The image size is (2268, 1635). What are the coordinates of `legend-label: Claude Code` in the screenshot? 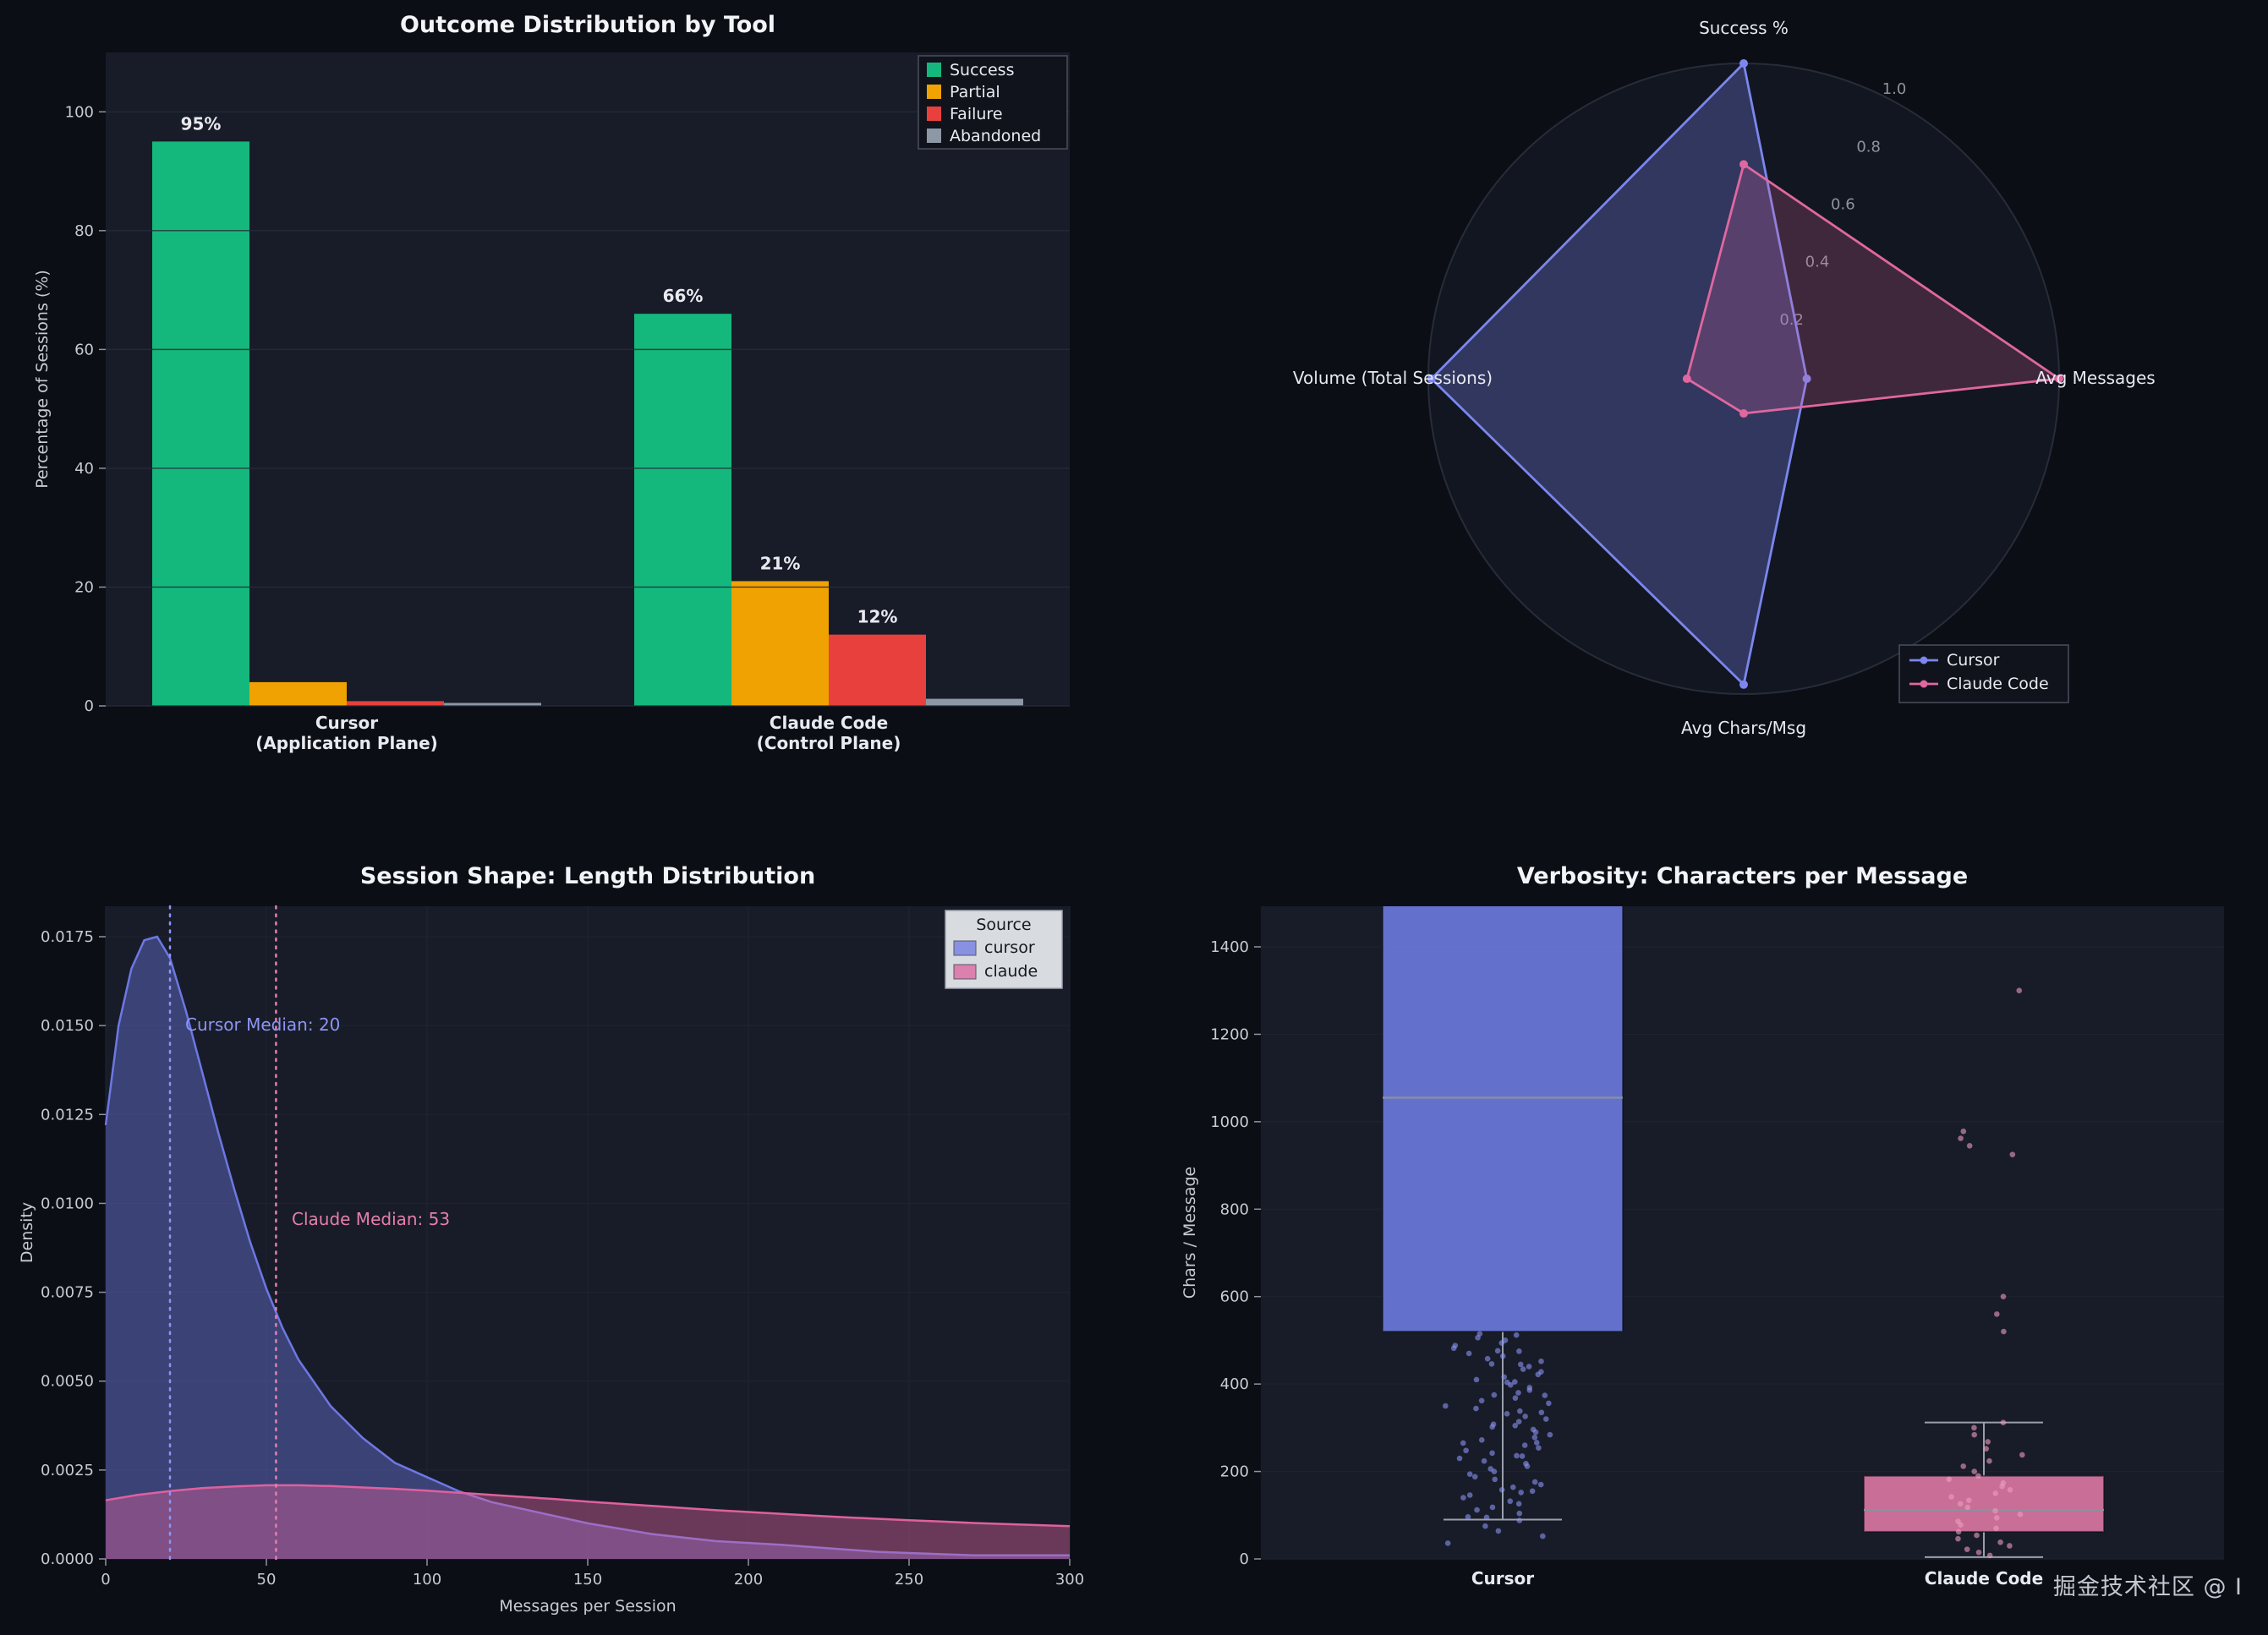 It's located at (1998, 684).